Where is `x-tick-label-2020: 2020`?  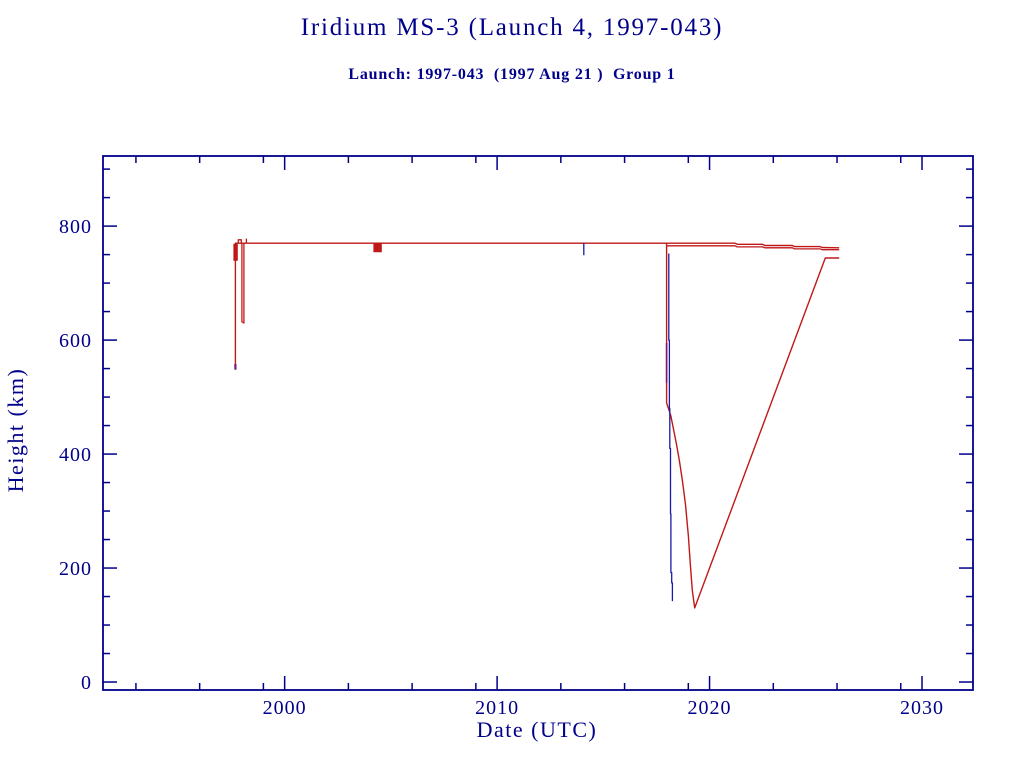
x-tick-label-2020: 2020 is located at coordinates (710, 708).